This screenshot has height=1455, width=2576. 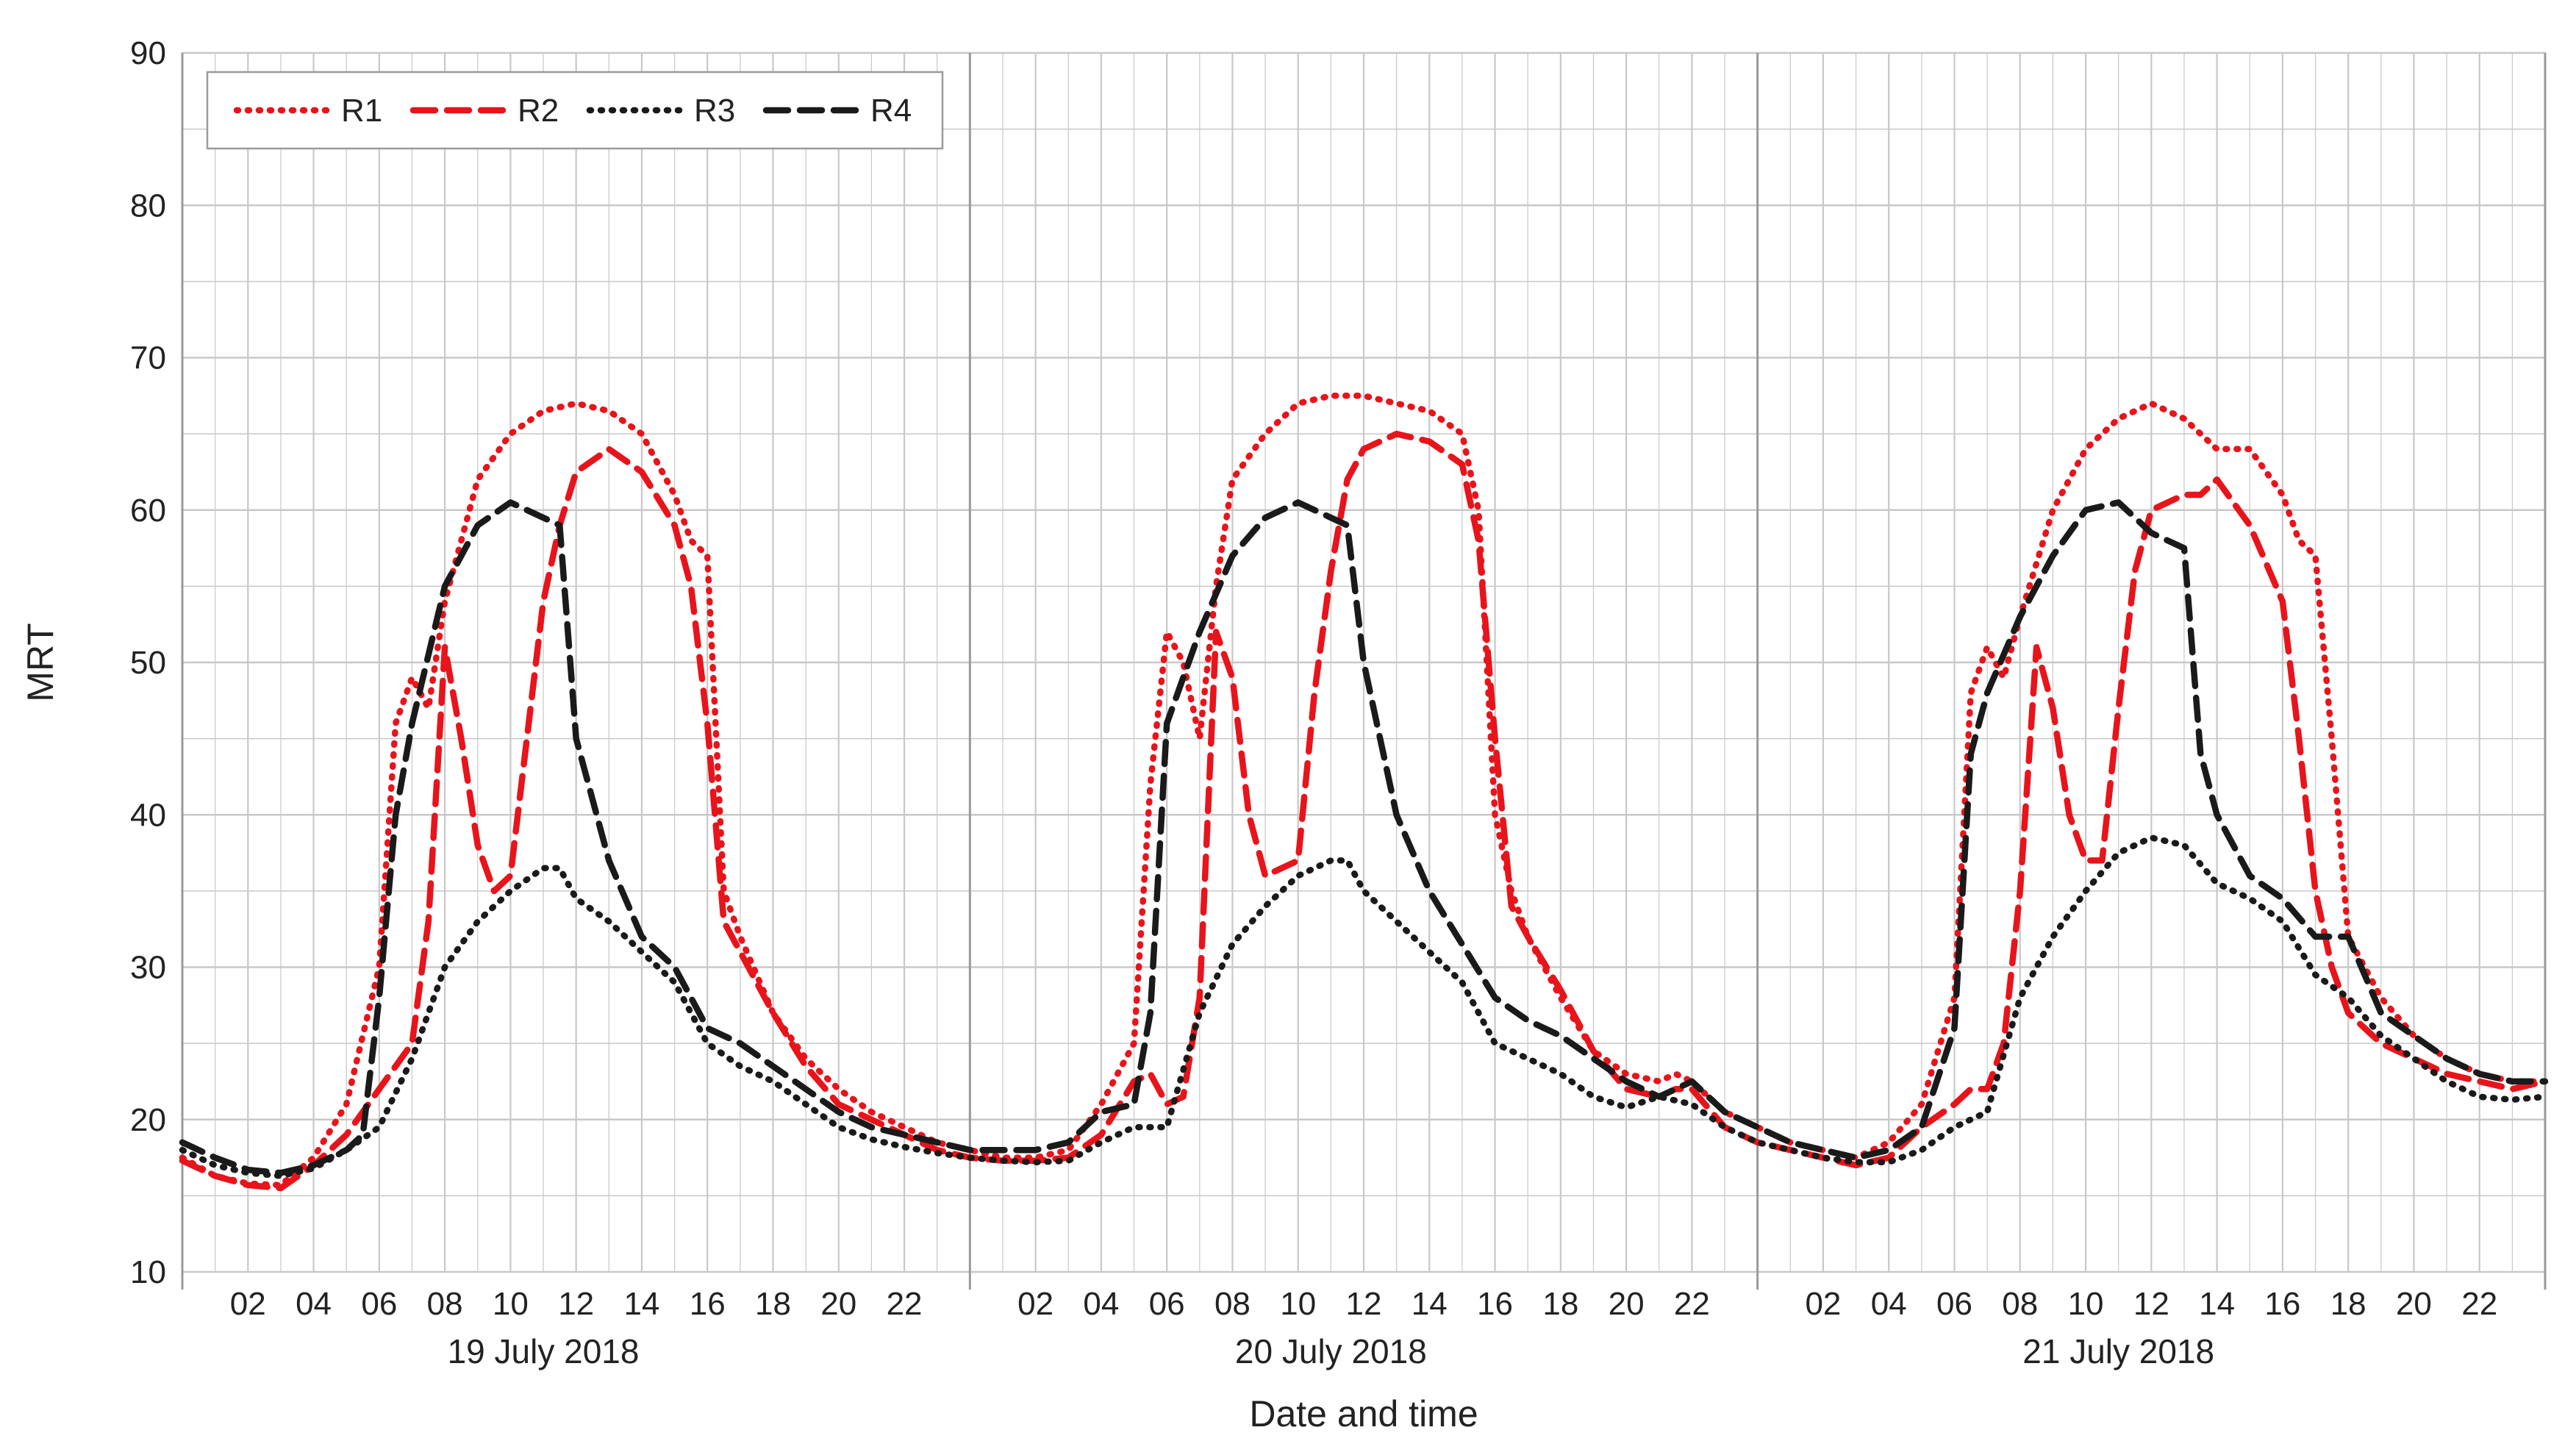 I want to click on y-tick-label: 90, so click(x=148, y=53).